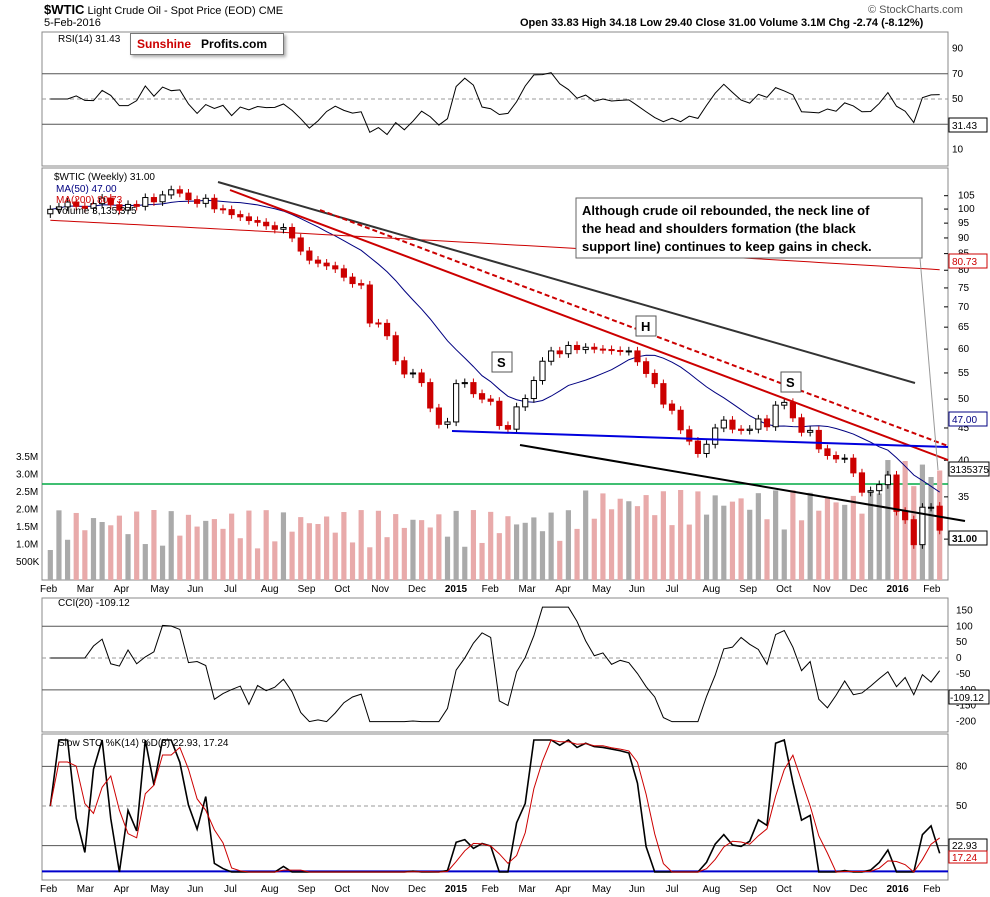 This screenshot has width=990, height=897. I want to click on sto-k-line, so click(495, 805).